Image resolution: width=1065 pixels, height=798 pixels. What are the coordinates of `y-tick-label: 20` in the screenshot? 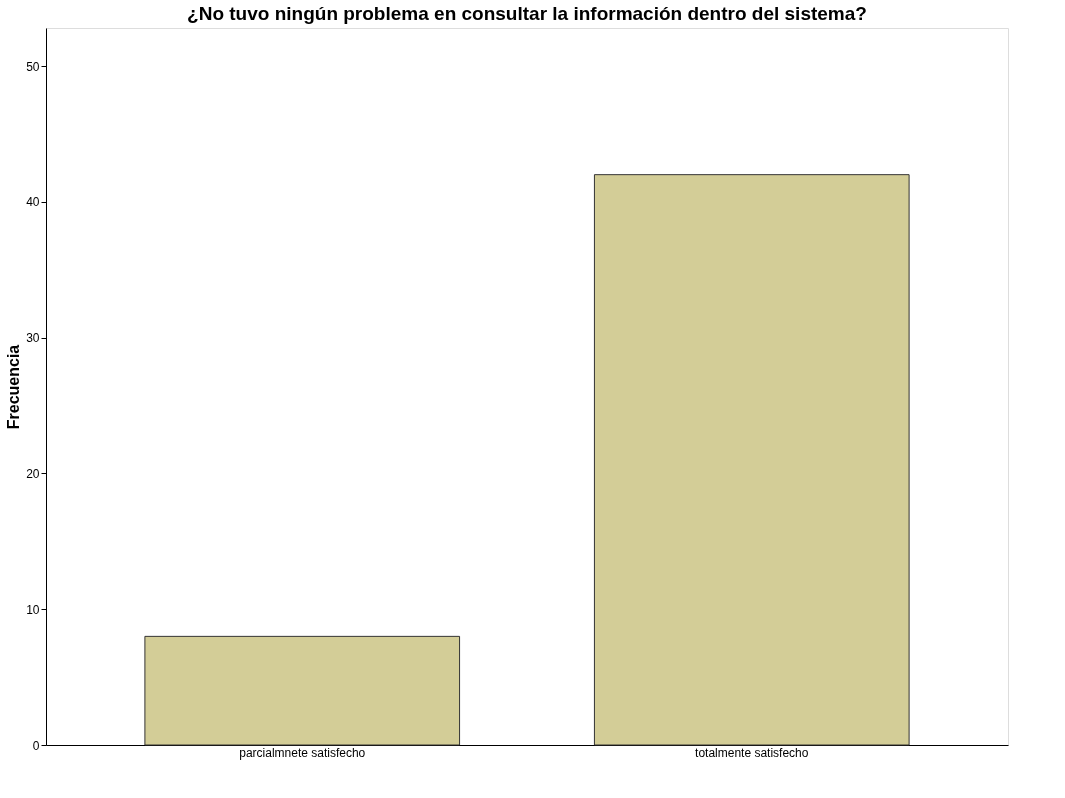 It's located at (33, 473).